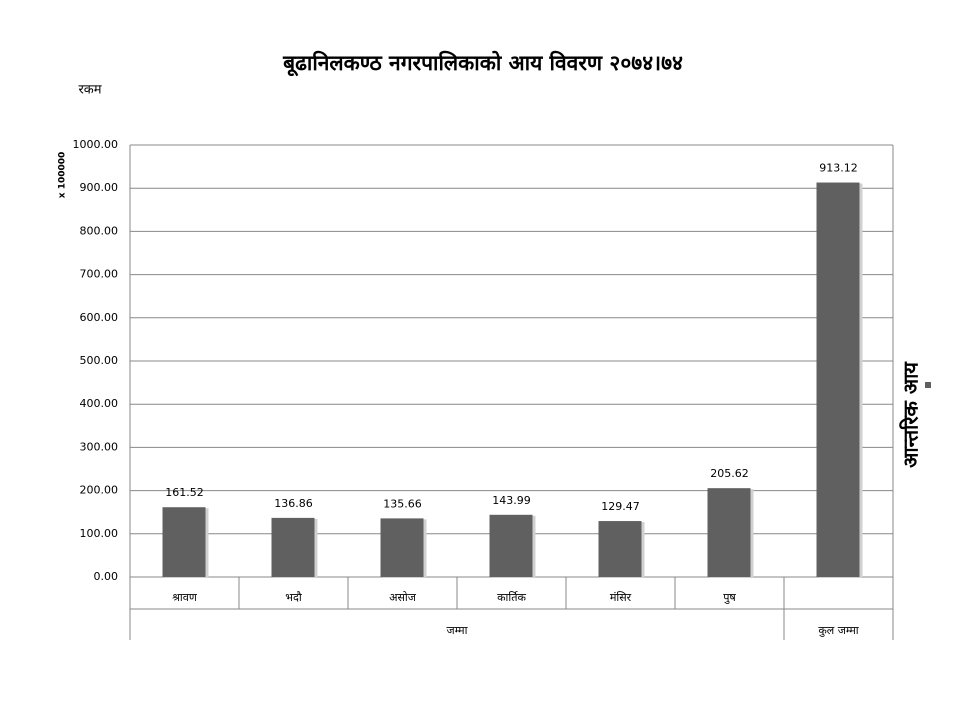 This screenshot has height=720, width=960. What do you see at coordinates (63, 175) in the screenshot?
I see `y-axis-unit: x 100000` at bounding box center [63, 175].